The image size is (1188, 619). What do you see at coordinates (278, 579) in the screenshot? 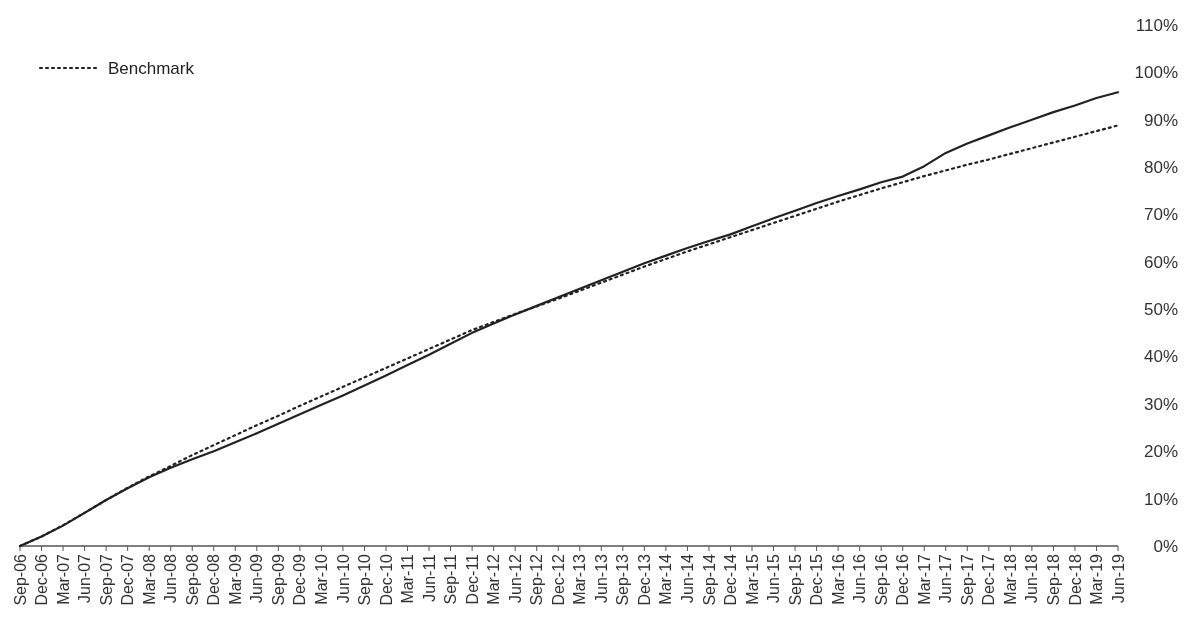
I see `x-tick-label: Sep-09` at bounding box center [278, 579].